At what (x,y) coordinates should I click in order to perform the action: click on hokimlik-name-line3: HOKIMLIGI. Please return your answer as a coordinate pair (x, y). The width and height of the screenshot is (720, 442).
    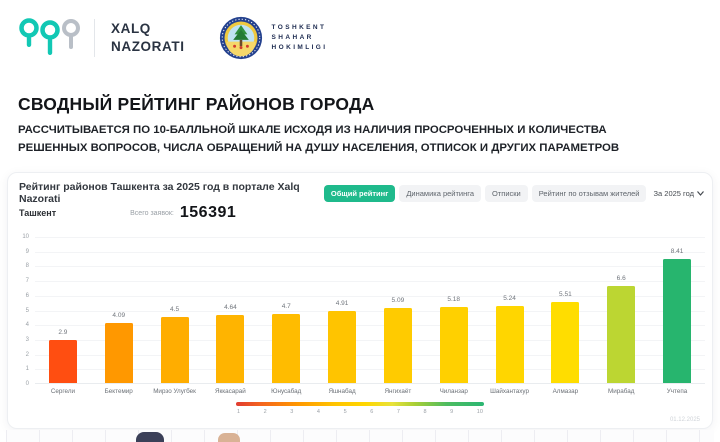
    Looking at the image, I should click on (299, 48).